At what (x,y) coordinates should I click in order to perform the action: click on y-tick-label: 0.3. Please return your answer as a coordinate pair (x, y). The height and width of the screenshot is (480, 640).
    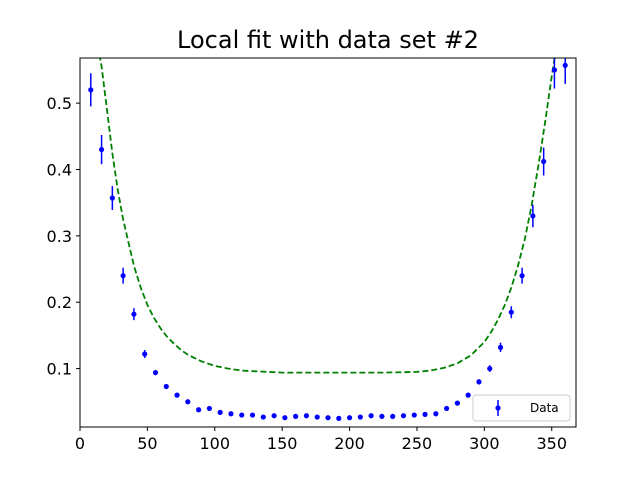
    Looking at the image, I should click on (59, 236).